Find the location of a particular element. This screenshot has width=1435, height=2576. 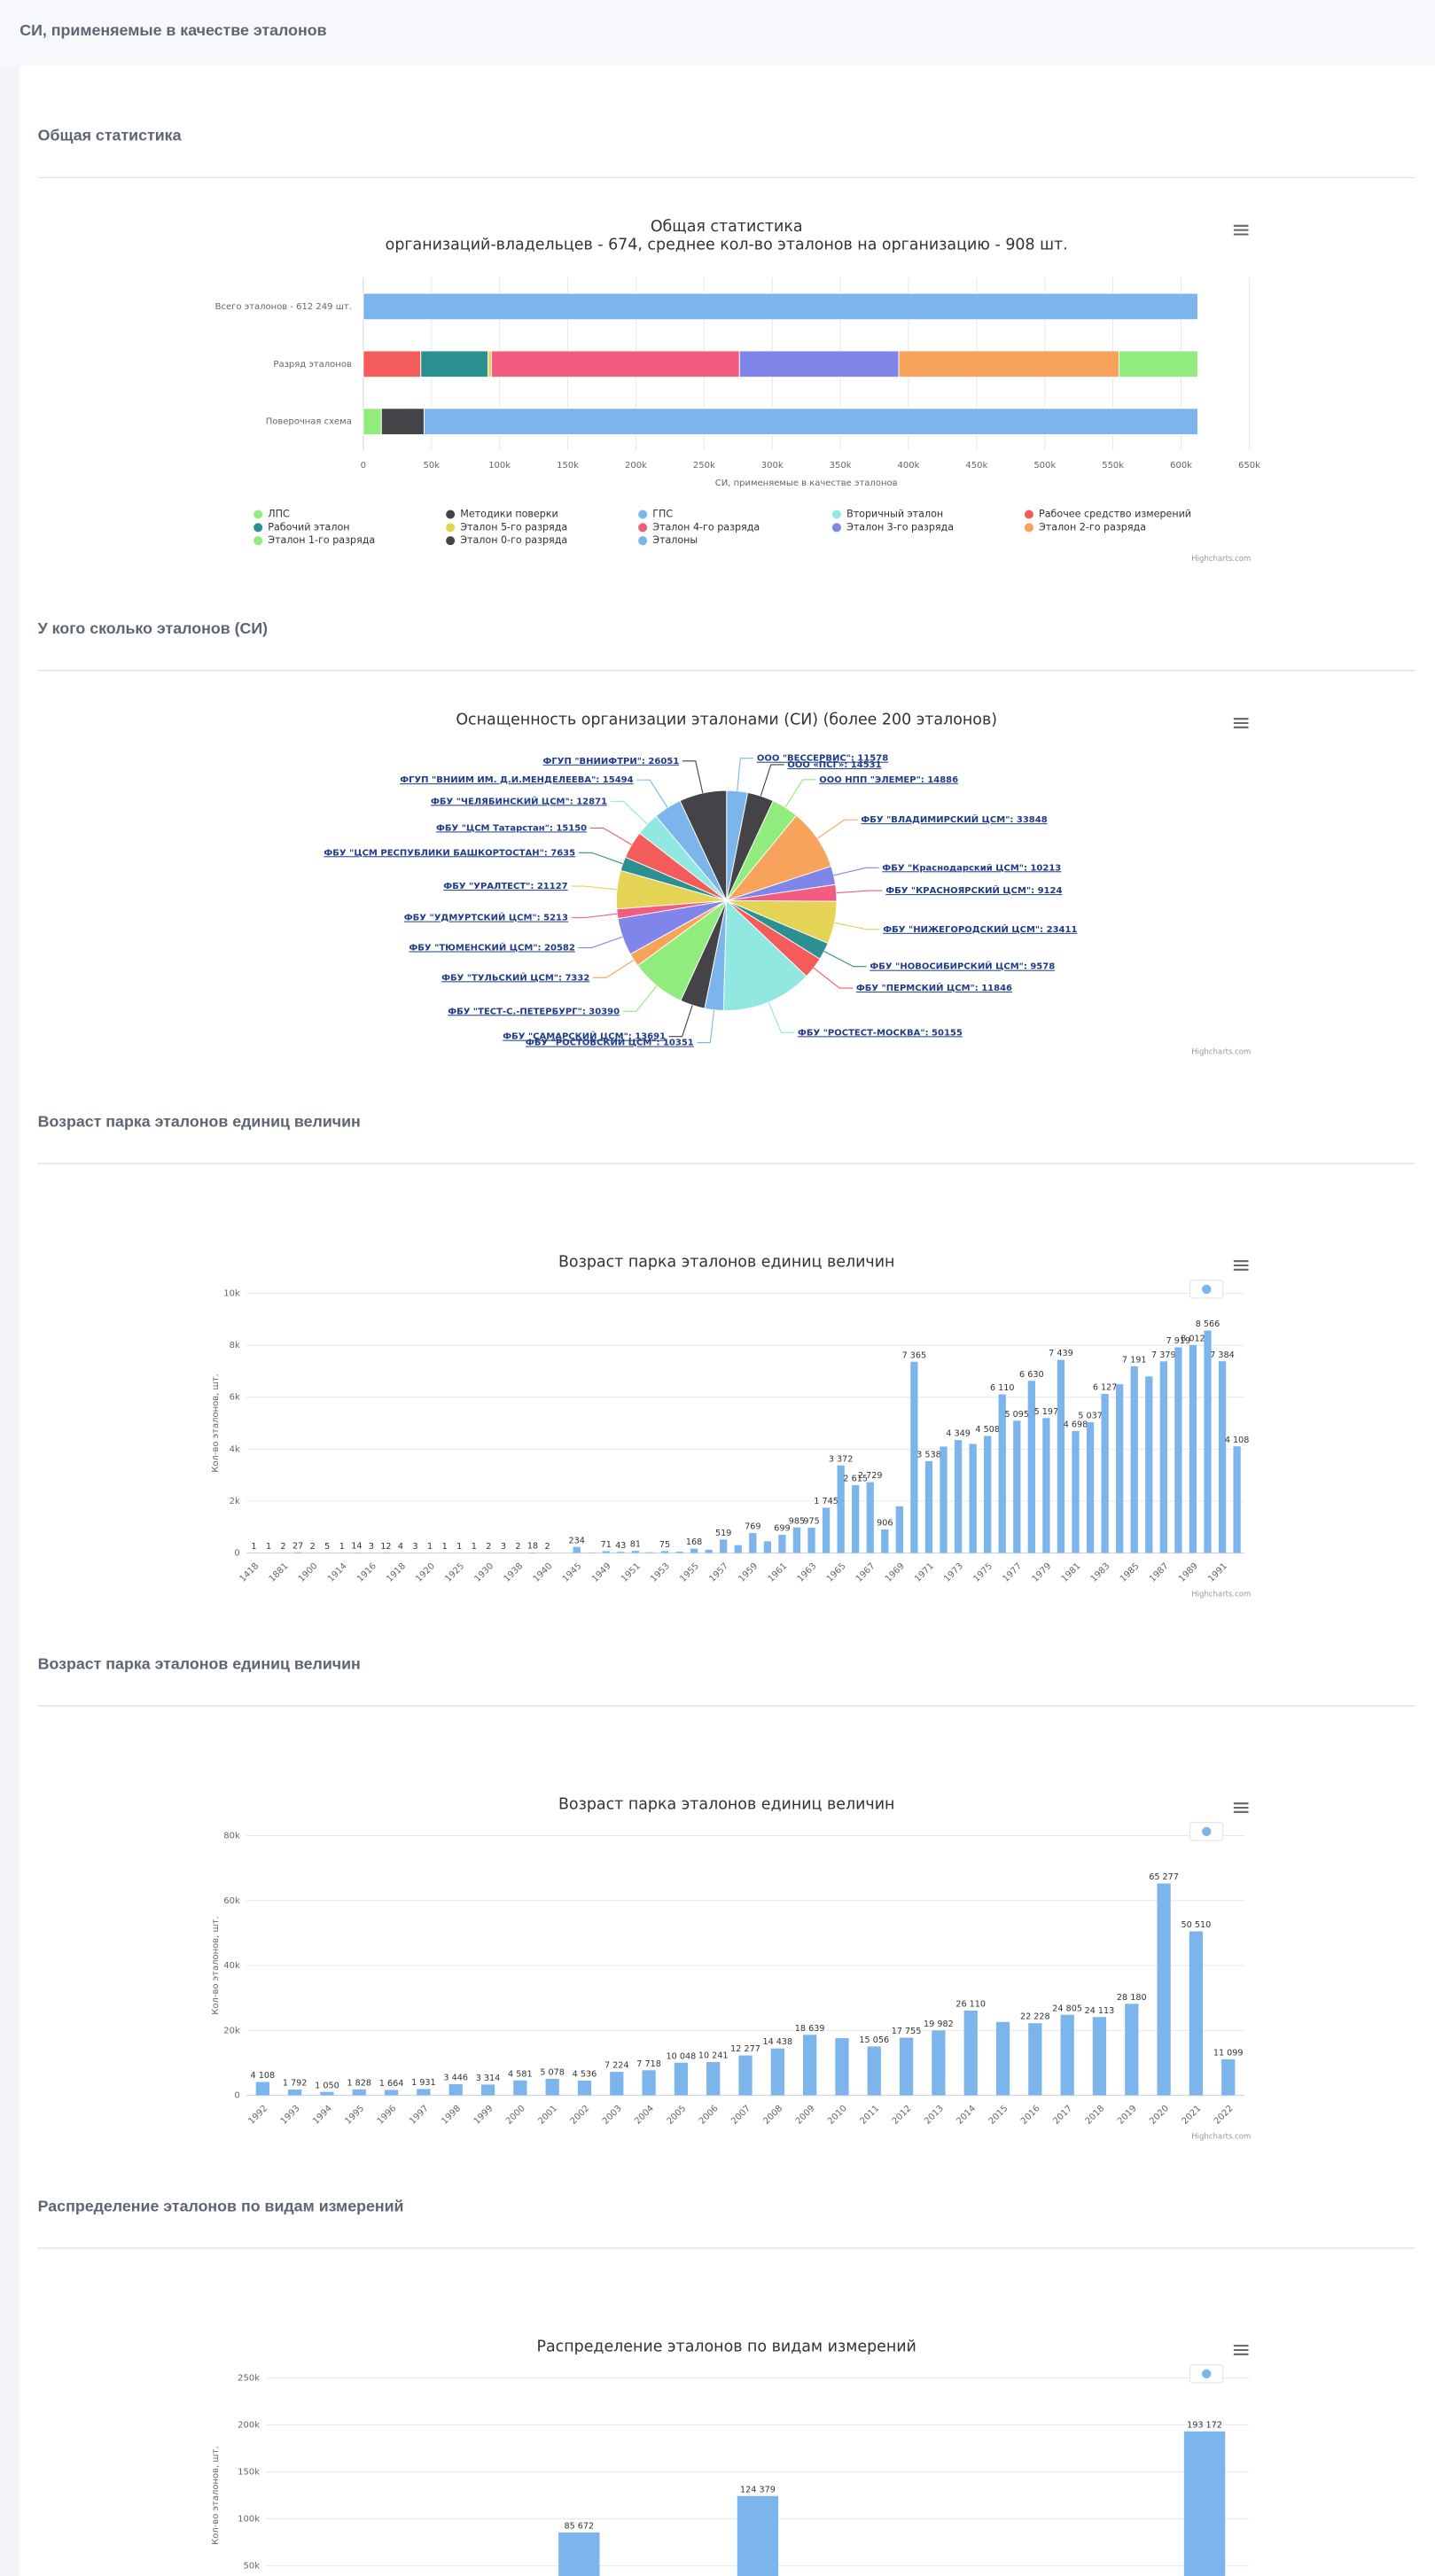

legend-label: Эталон 3-го разряда is located at coordinates (900, 527).